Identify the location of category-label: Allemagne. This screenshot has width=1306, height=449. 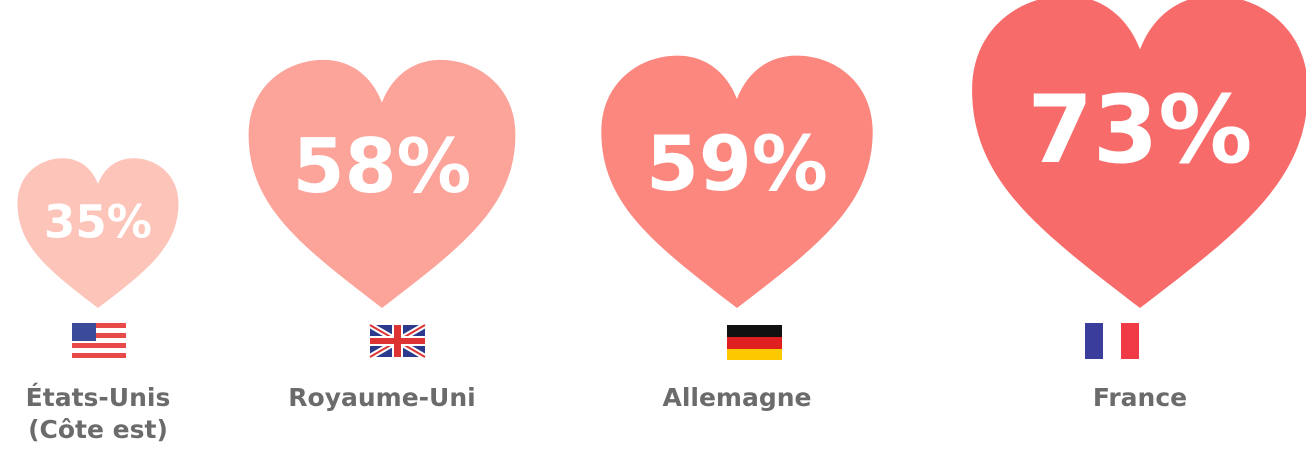
(737, 397).